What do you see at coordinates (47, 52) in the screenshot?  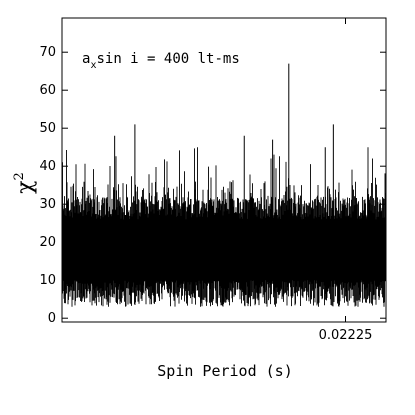 I see `y-tick-label: 70` at bounding box center [47, 52].